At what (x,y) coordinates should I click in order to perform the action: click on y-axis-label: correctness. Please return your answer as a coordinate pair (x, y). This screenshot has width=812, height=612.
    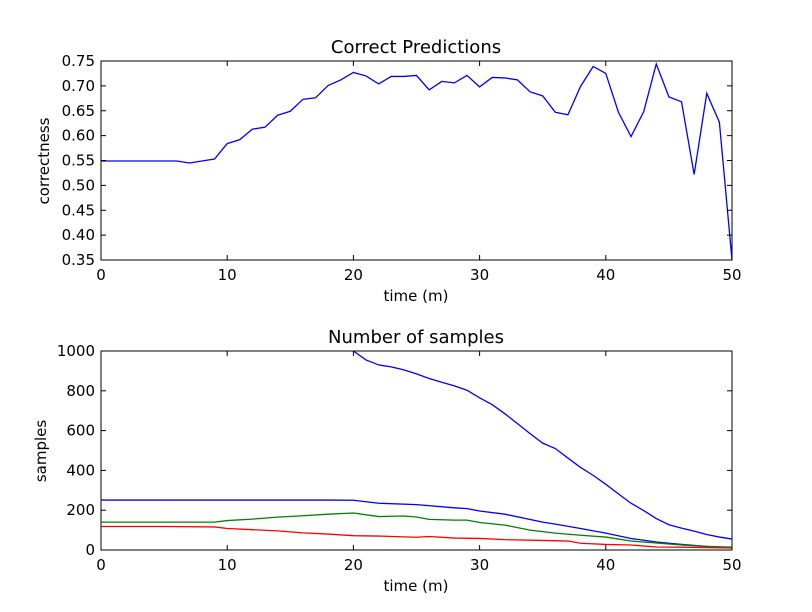
    Looking at the image, I should click on (44, 160).